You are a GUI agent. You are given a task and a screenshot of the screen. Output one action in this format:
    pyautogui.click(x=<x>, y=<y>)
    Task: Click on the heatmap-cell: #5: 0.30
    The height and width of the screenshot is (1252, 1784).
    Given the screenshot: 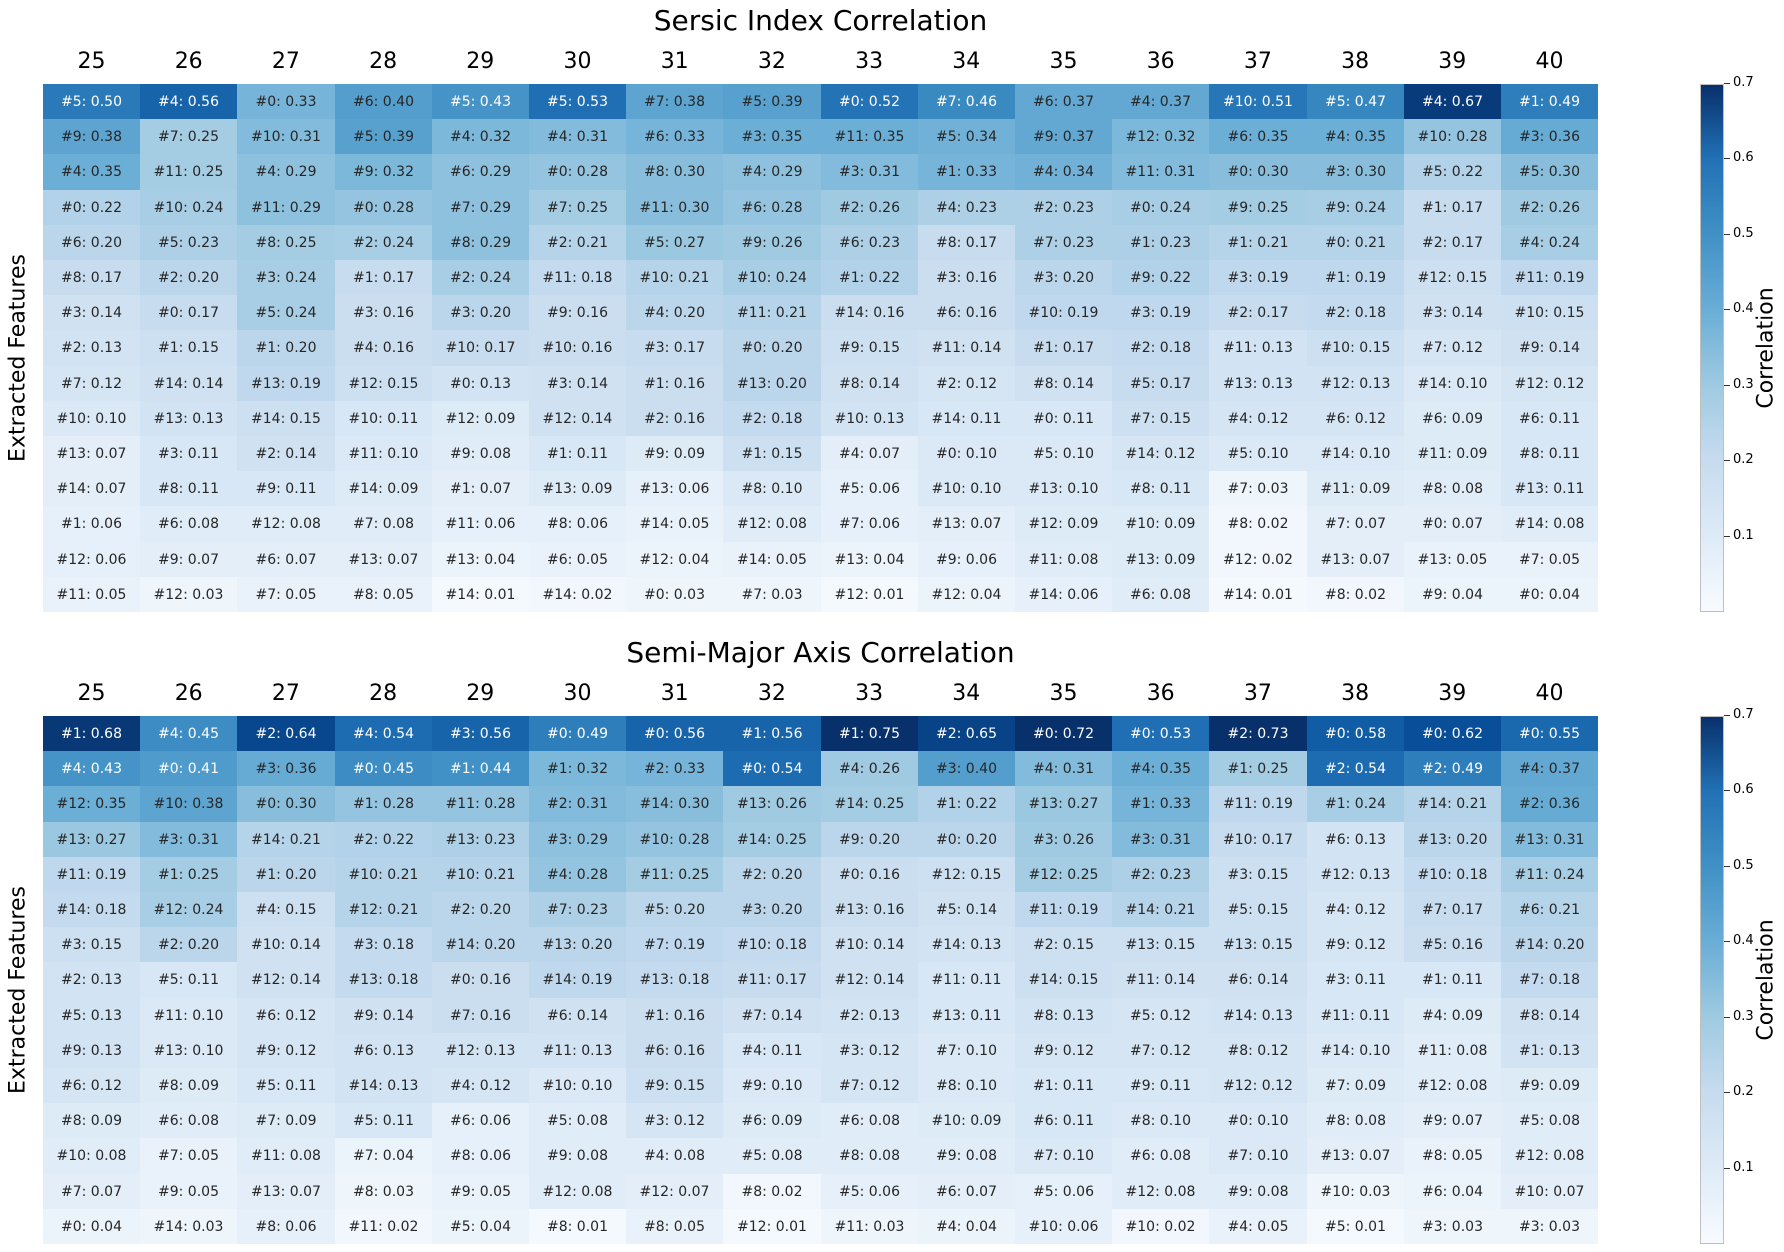 What is the action you would take?
    pyautogui.click(x=1549, y=172)
    